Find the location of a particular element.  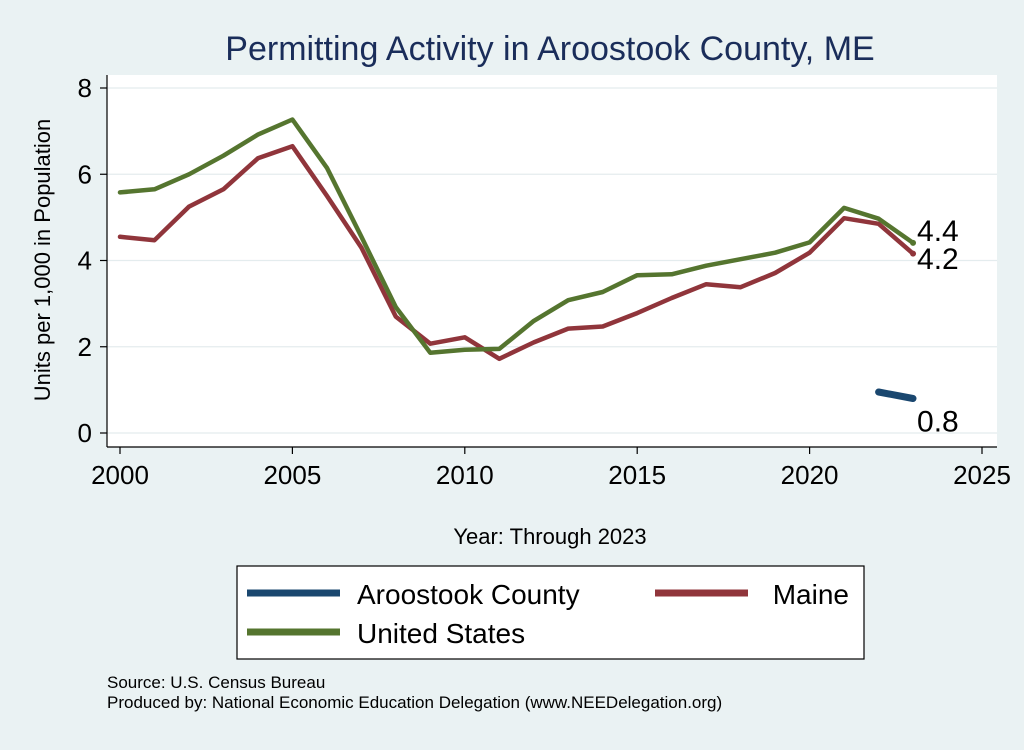

source-line: Source: U.S. Census Bureau is located at coordinates (216, 682).